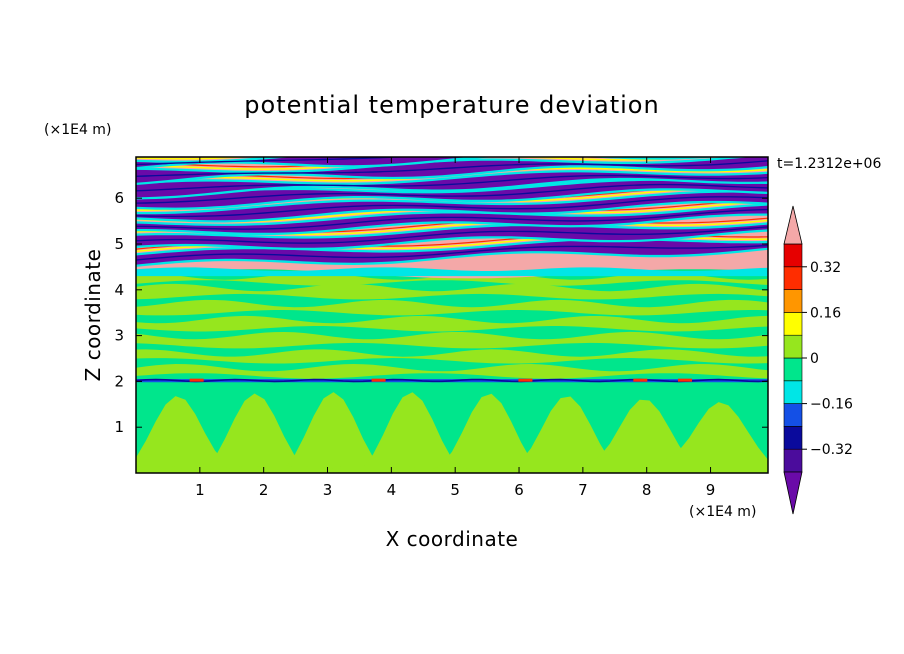 The height and width of the screenshot is (654, 904). Describe the element at coordinates (647, 490) in the screenshot. I see `x-tick-label: 8` at that location.